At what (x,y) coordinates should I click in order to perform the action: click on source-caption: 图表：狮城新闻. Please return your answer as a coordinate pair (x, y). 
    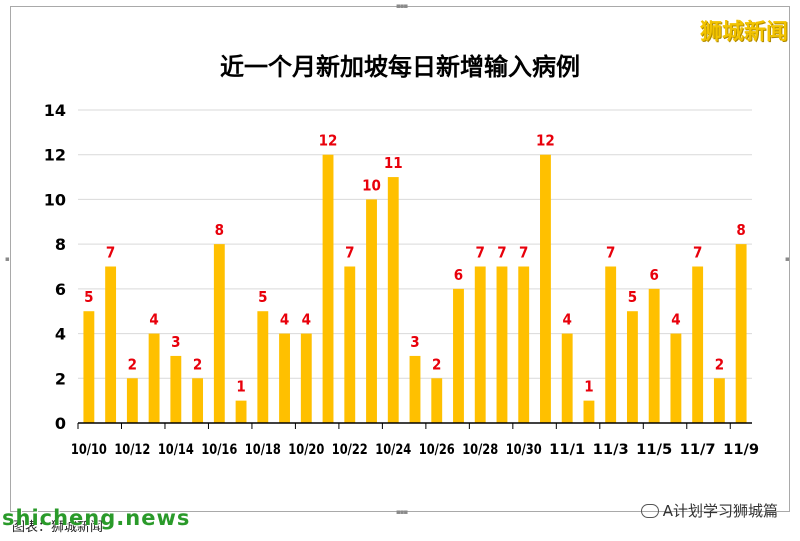
    Looking at the image, I should click on (58, 527).